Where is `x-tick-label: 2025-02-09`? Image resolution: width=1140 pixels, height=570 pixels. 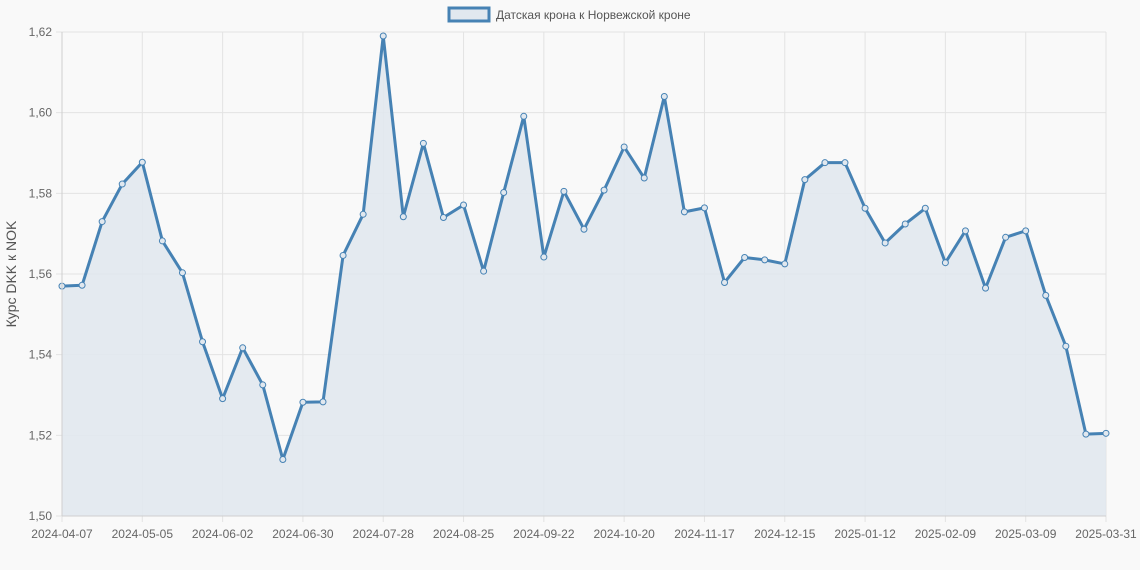 x-tick-label: 2025-02-09 is located at coordinates (946, 534).